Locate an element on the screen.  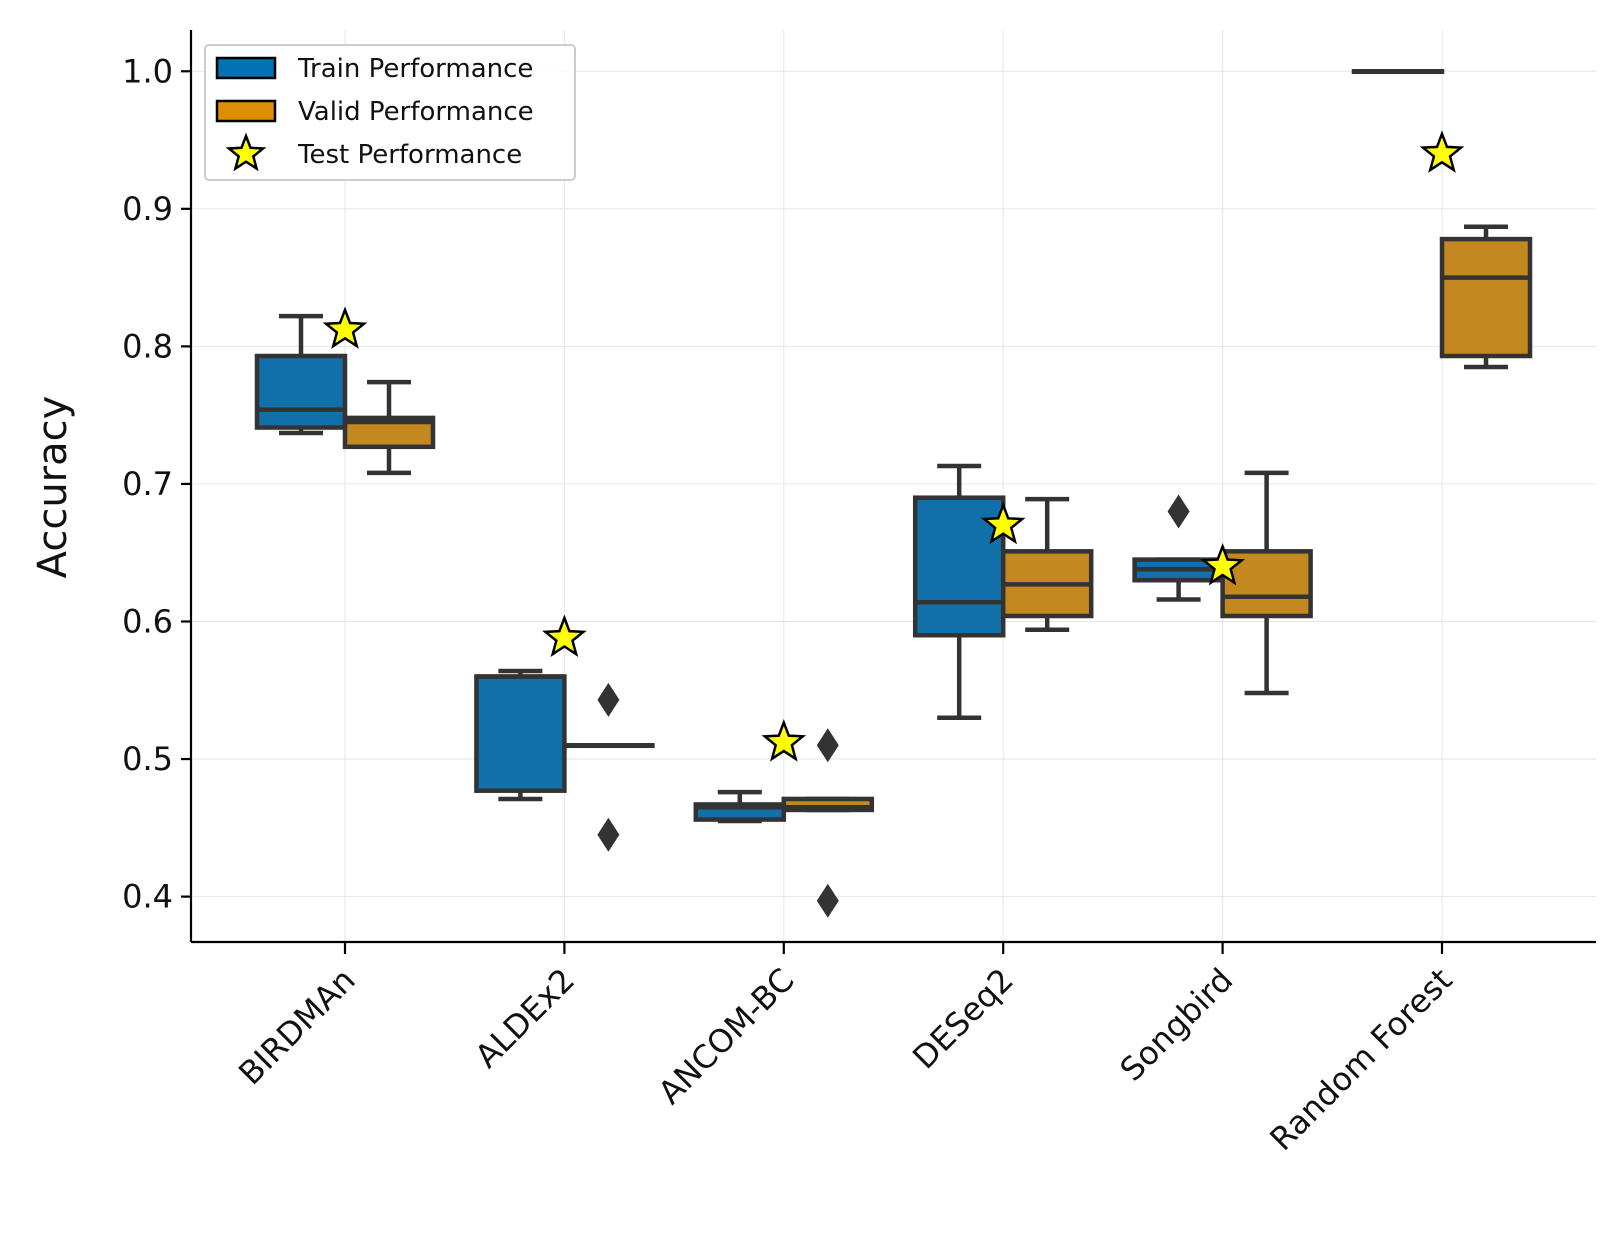
y-tick-label: 1.0 is located at coordinates (147, 71).